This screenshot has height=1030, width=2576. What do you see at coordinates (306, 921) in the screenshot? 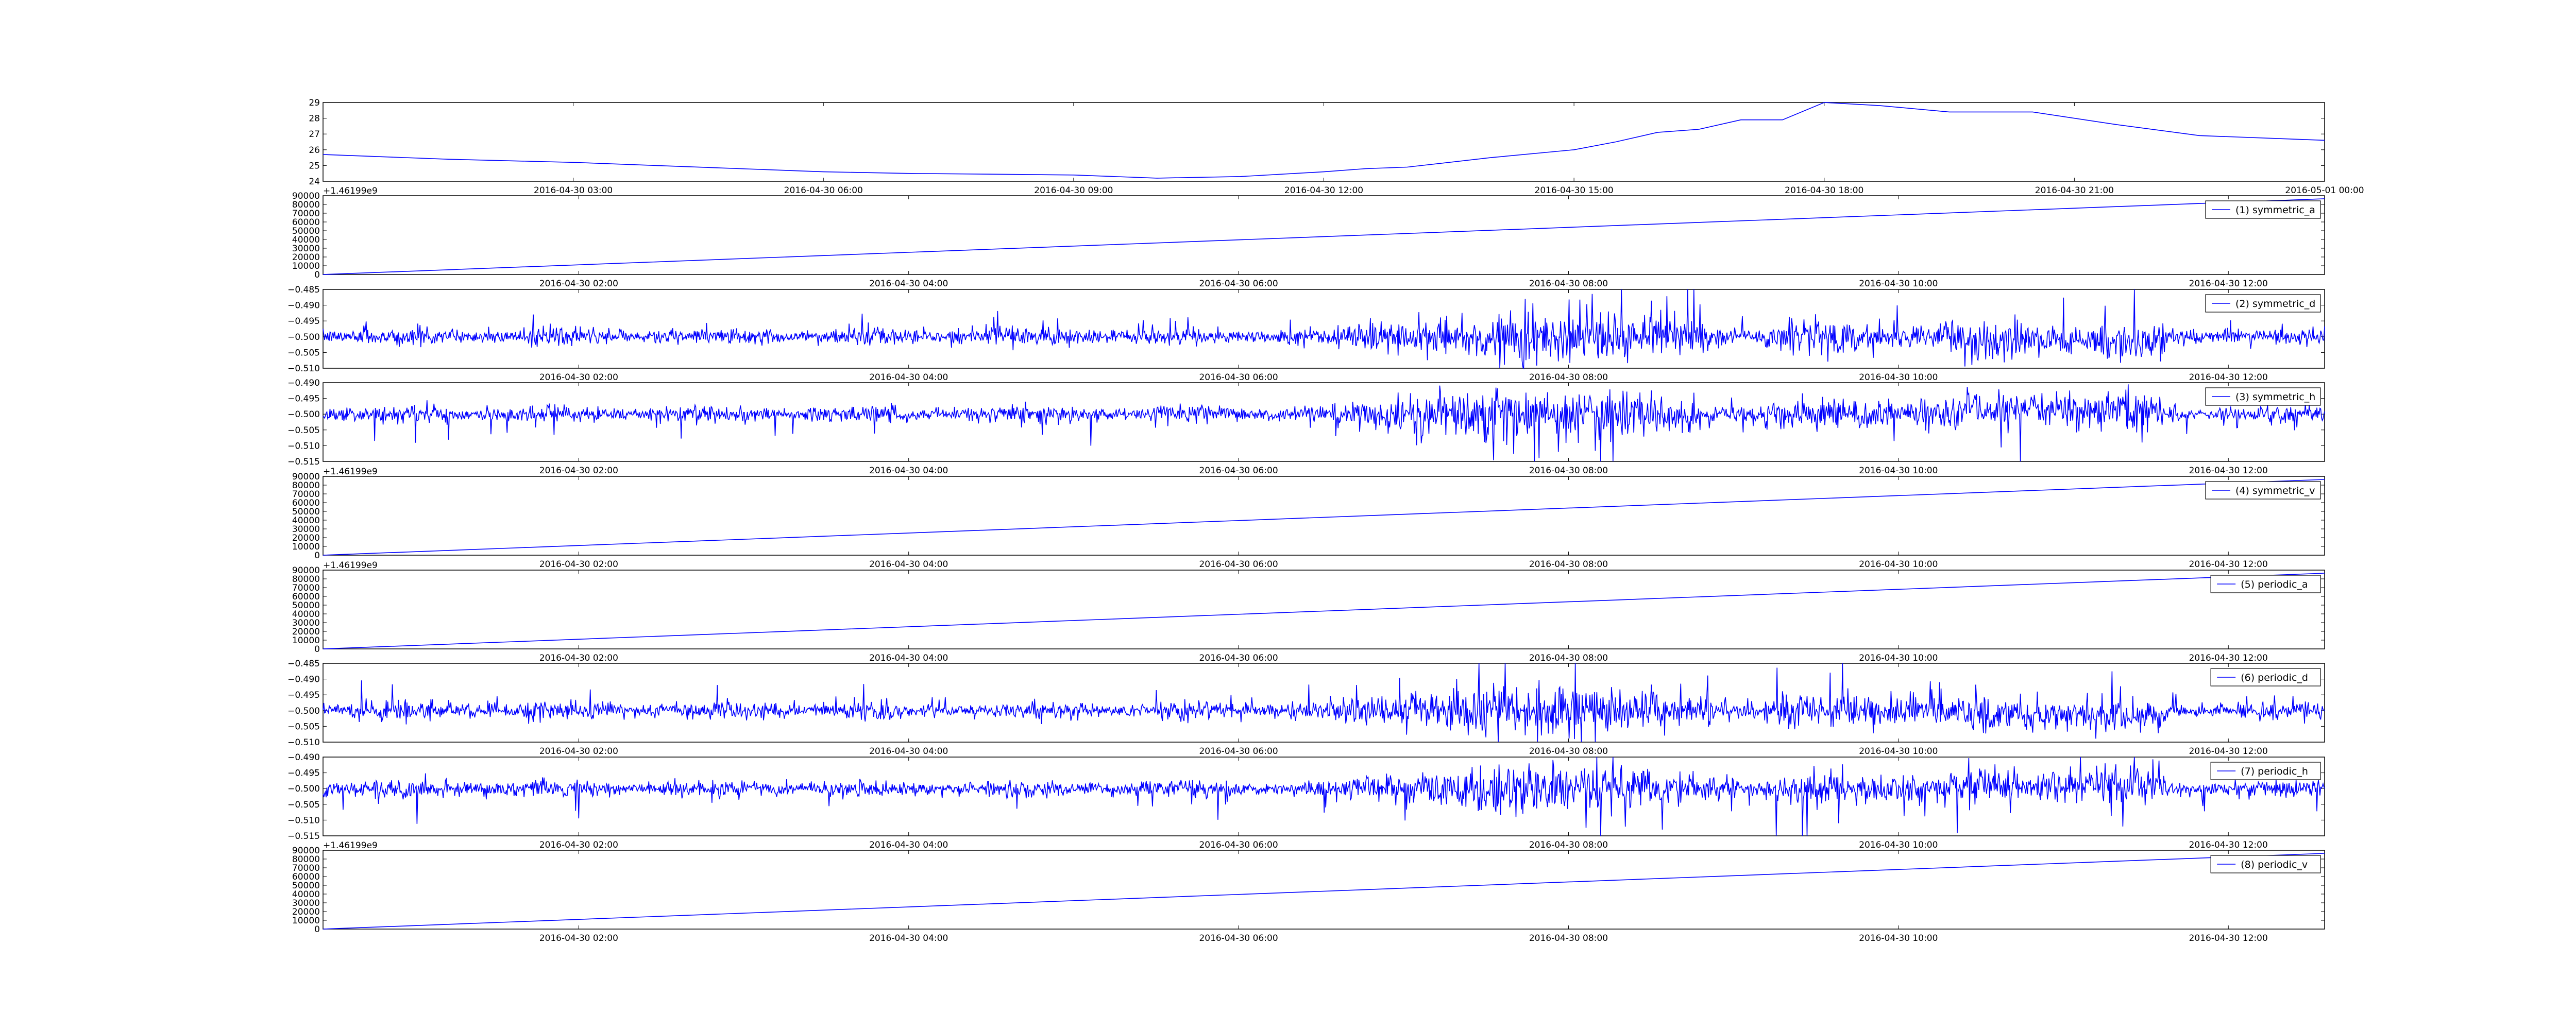
I see `y-tick-label: 10000` at bounding box center [306, 921].